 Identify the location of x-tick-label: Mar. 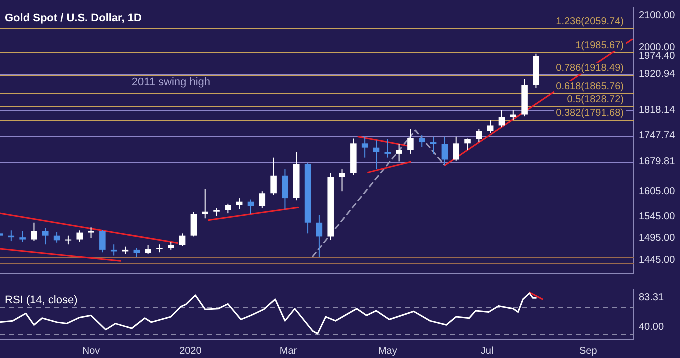
(289, 351).